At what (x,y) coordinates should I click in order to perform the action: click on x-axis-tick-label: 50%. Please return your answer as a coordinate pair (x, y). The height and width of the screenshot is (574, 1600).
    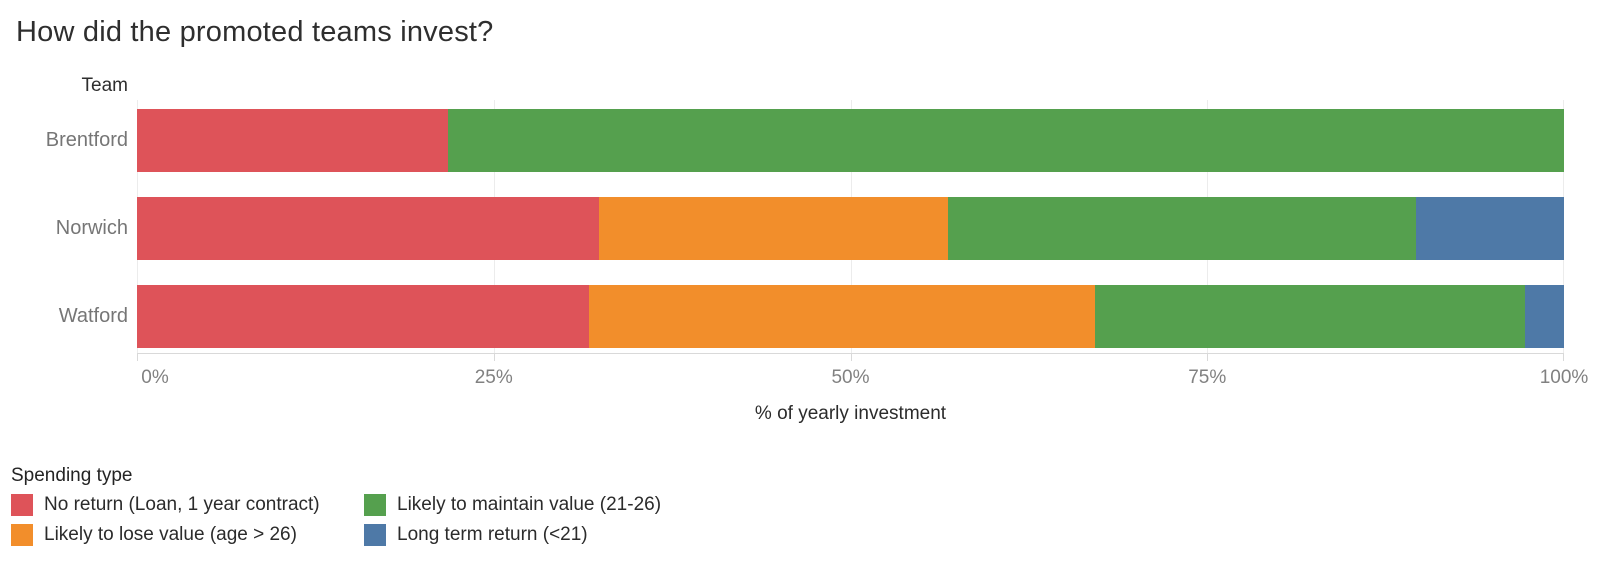
    Looking at the image, I should click on (850, 377).